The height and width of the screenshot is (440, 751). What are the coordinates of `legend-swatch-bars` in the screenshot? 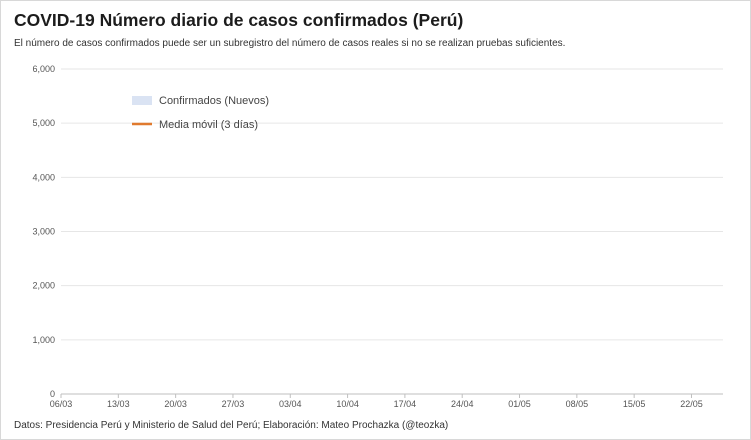 It's located at (142, 100).